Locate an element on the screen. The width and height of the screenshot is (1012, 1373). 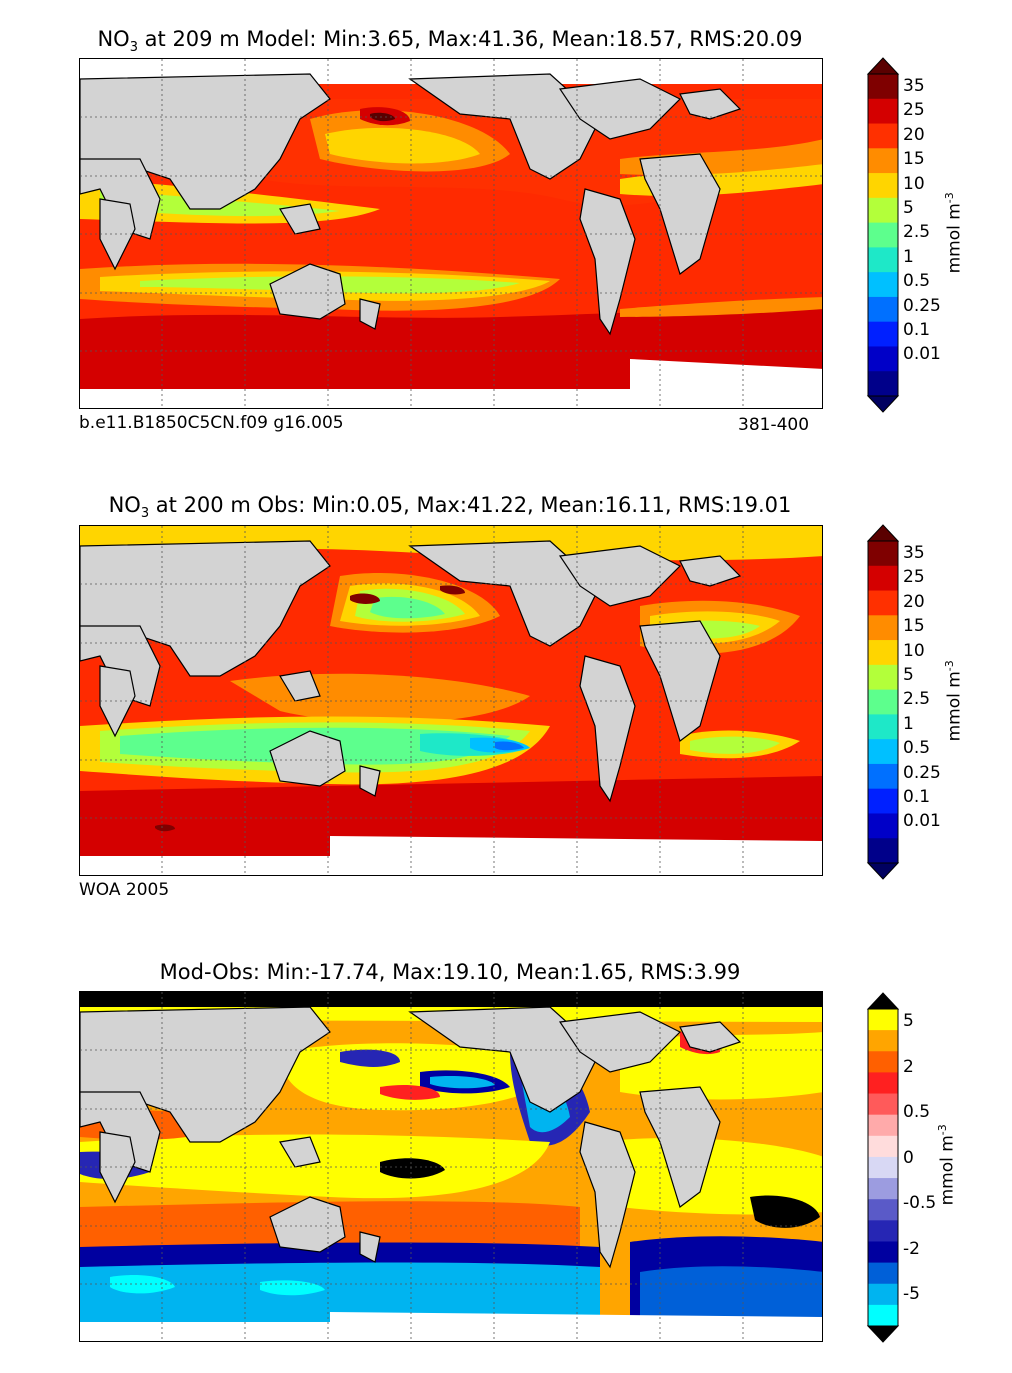
panel1-case-label: b.e11.B1850C5CN.f09 g16.005 is located at coordinates (211, 423).